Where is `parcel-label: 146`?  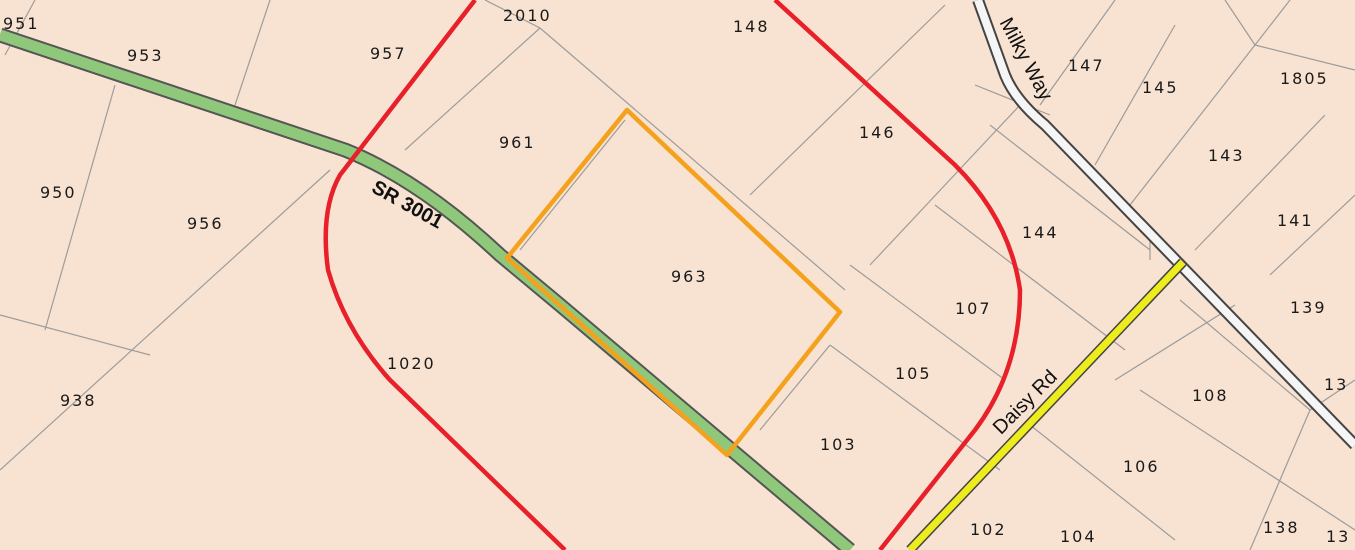 parcel-label: 146 is located at coordinates (877, 132).